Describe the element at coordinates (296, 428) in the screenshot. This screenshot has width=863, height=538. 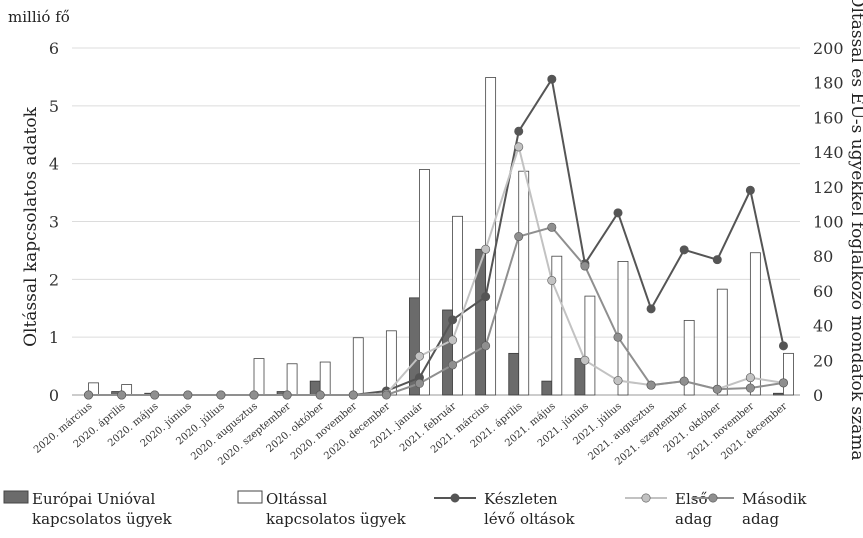
I see `x-tick-label: 2020. október` at that location.